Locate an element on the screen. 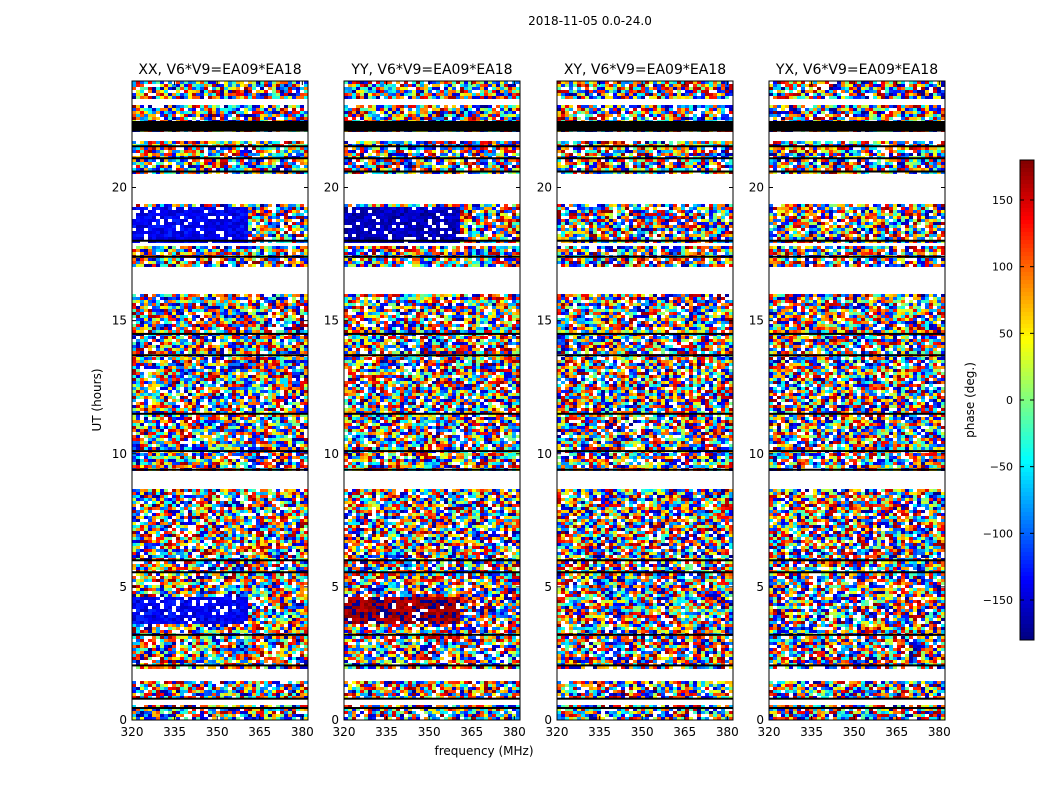 The width and height of the screenshot is (1050, 800). colorbar-tick-label: 50 is located at coordinates (1006, 333).